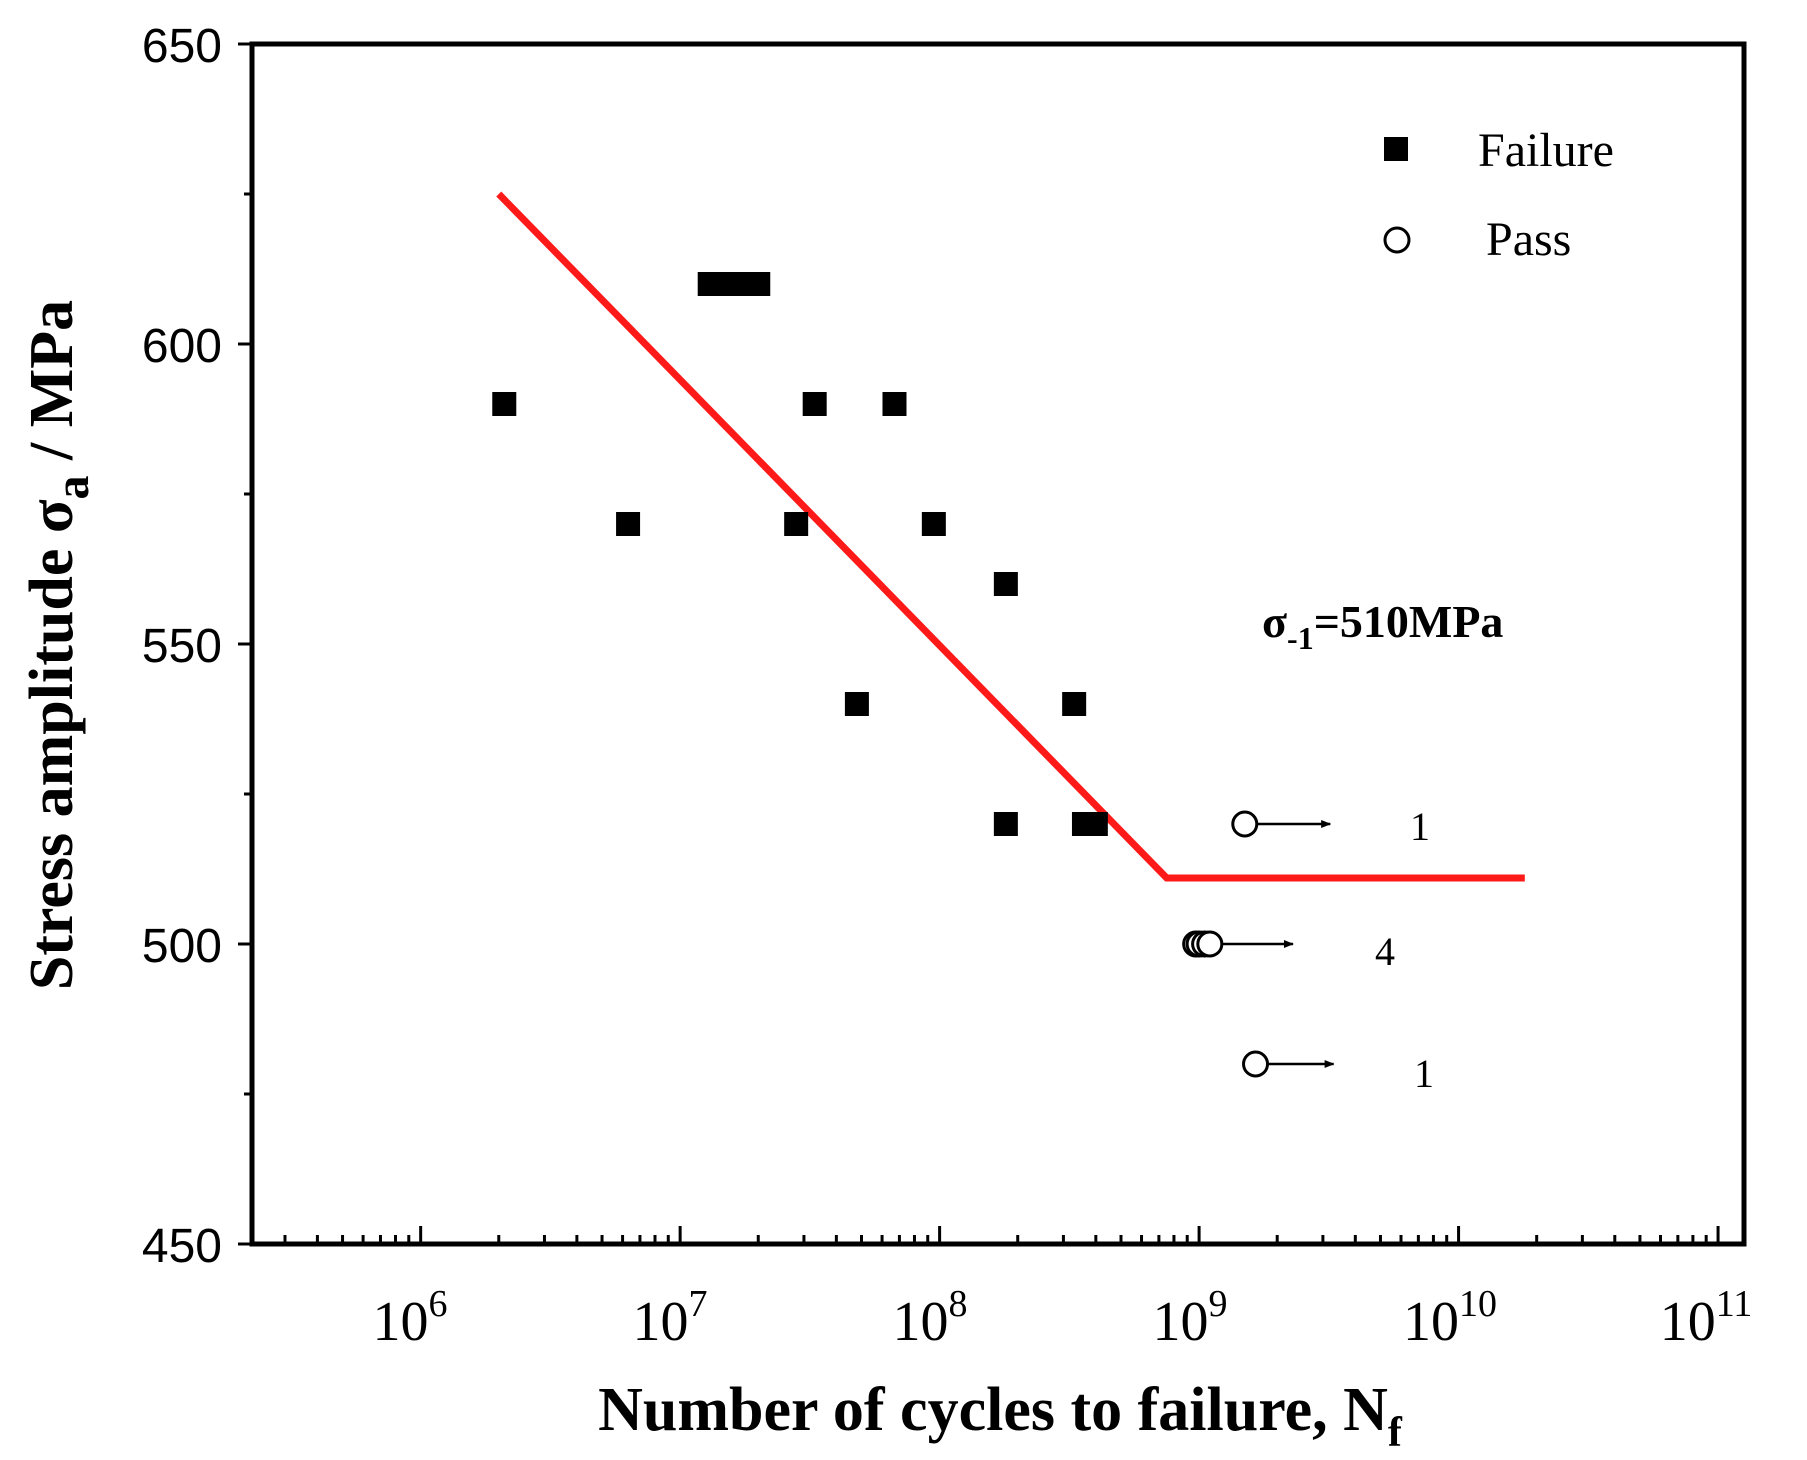  What do you see at coordinates (1396, 149) in the screenshot?
I see `legend-failure-marker` at bounding box center [1396, 149].